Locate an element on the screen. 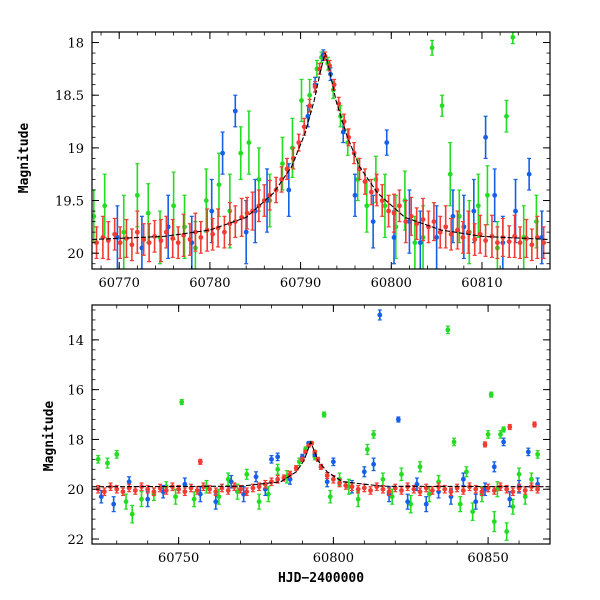 This screenshot has height=600, width=600. top-y-axis-label: Magnitude is located at coordinates (24, 158).